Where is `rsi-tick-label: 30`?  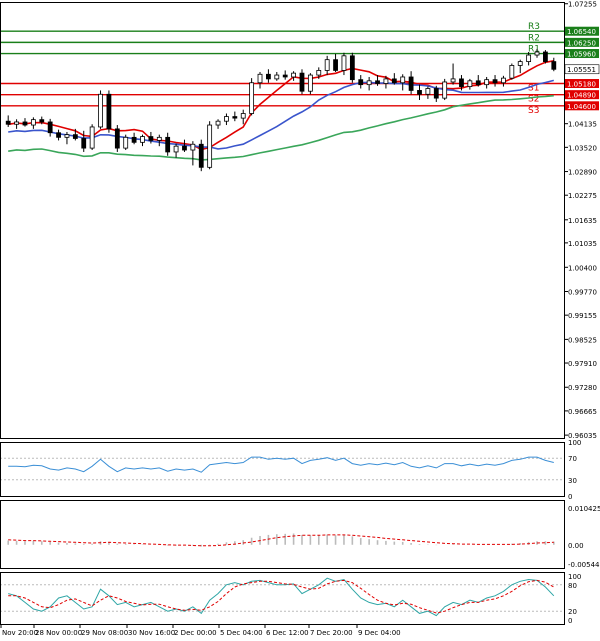 rsi-tick-label: 30 is located at coordinates (572, 481).